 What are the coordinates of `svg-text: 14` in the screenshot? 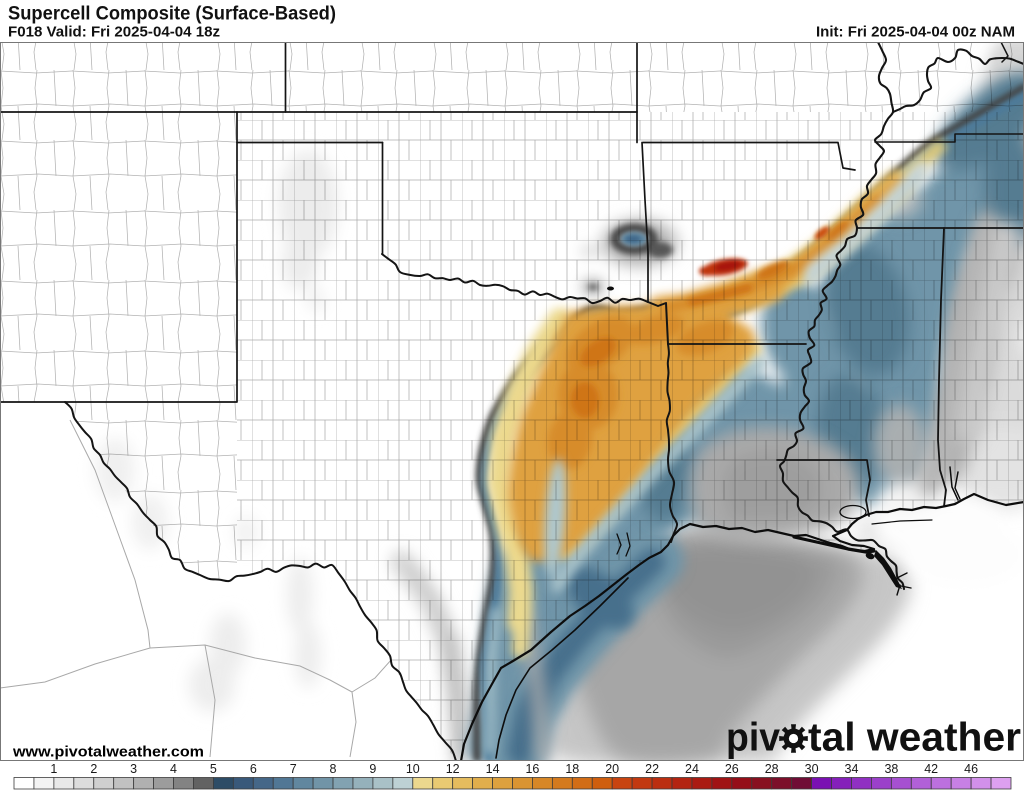 It's located at (493, 769).